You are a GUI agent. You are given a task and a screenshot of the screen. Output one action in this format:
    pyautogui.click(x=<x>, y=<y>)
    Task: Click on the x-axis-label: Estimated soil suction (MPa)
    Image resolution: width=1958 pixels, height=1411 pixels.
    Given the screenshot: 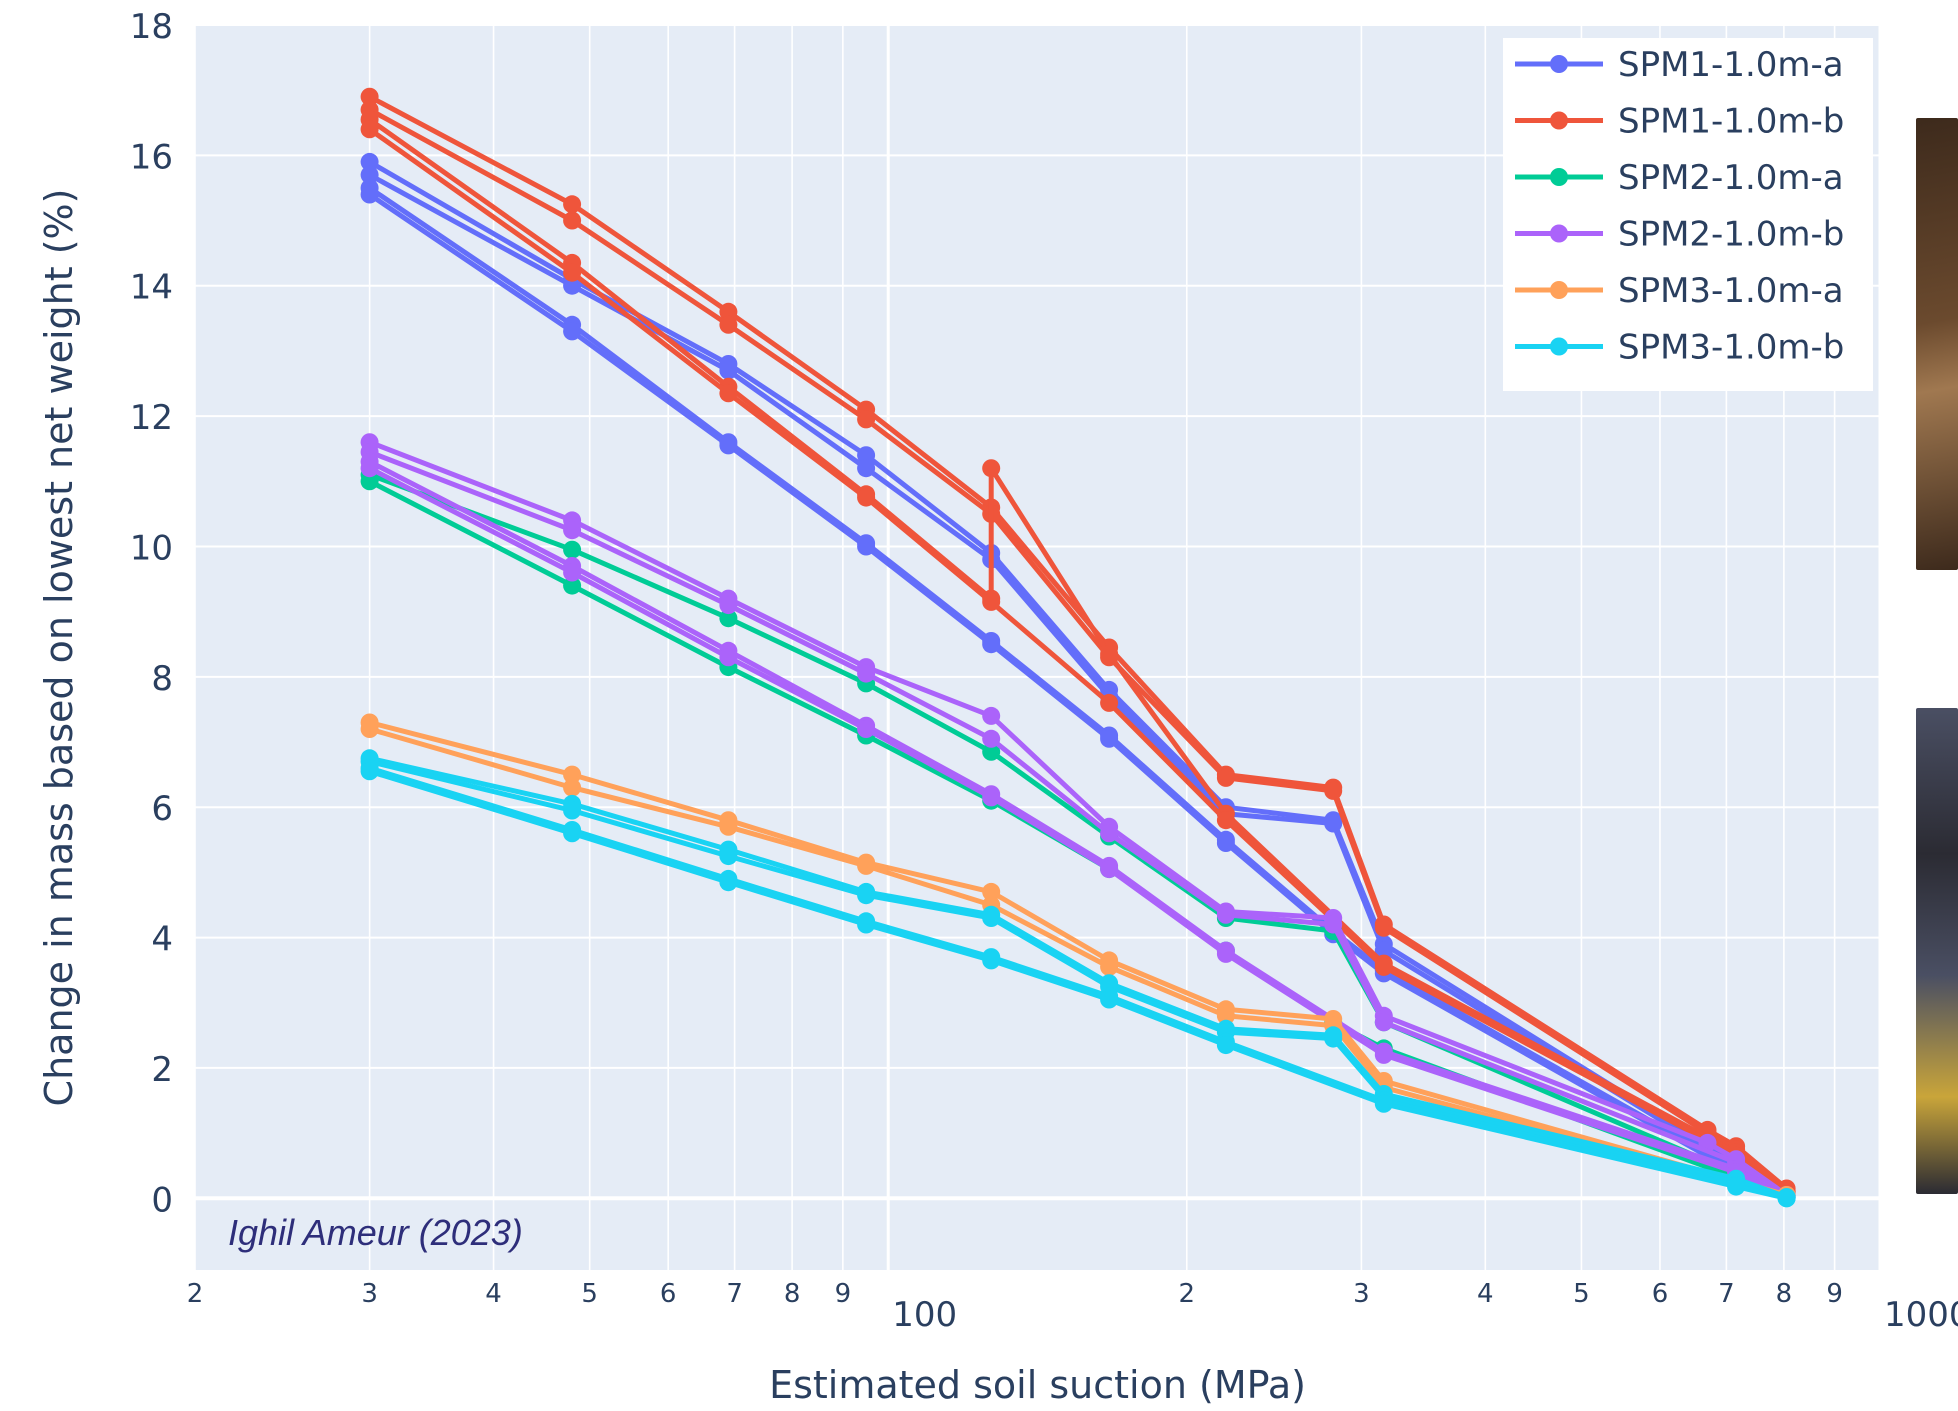 What is the action you would take?
    pyautogui.click(x=1037, y=1385)
    